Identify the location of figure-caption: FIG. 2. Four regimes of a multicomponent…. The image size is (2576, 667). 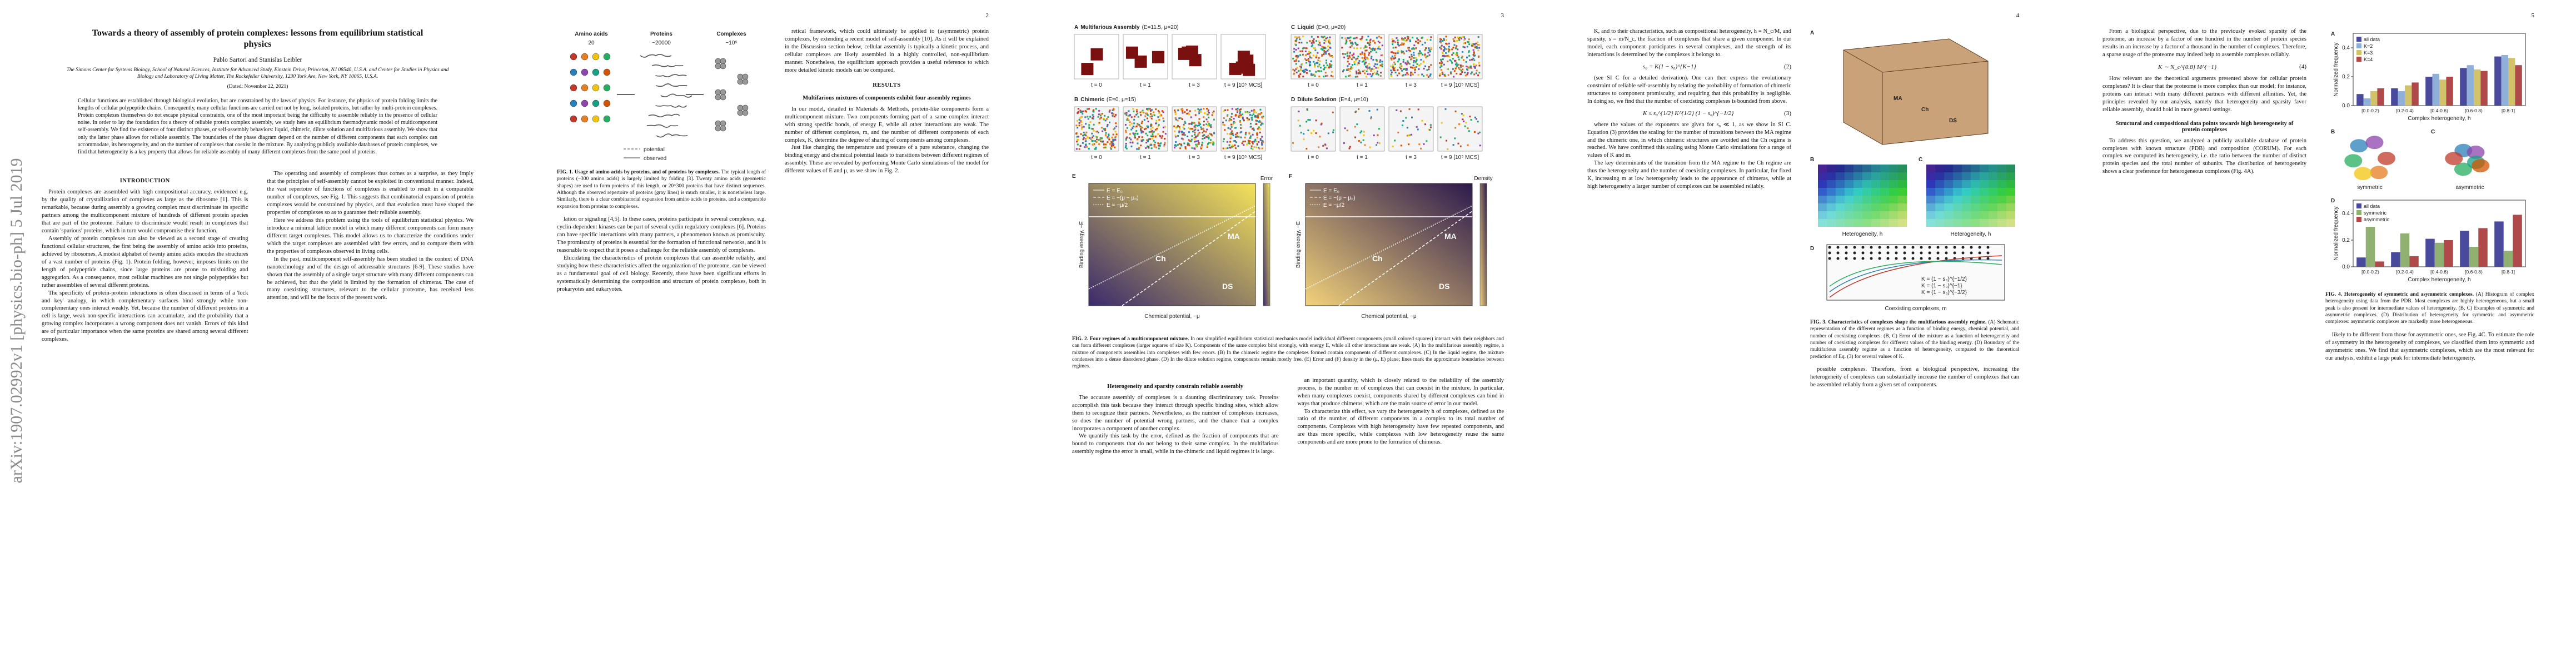
(1288, 353).